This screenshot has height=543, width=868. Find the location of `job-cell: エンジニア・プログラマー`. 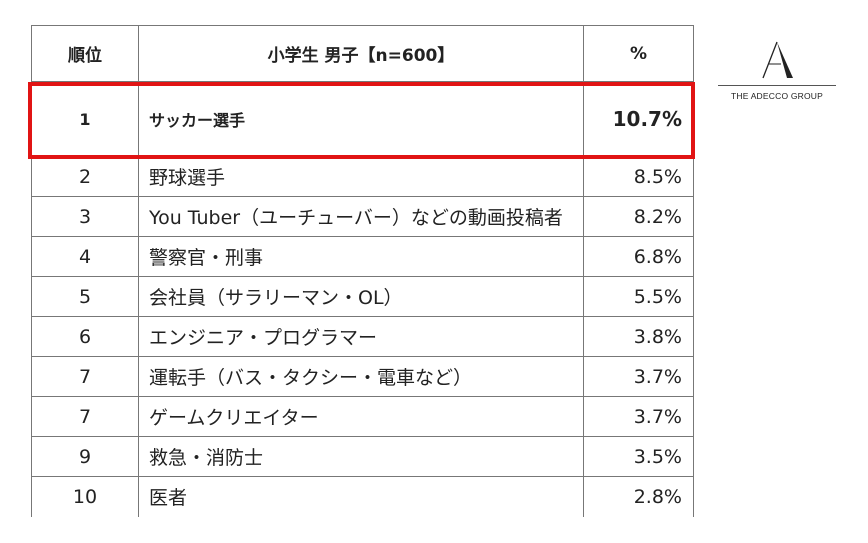

job-cell: エンジニア・プログラマー is located at coordinates (361, 336).